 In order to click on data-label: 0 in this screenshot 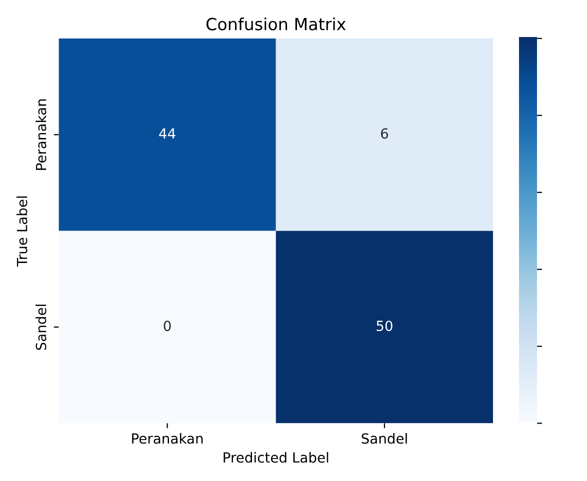, I will do `click(167, 326)`.